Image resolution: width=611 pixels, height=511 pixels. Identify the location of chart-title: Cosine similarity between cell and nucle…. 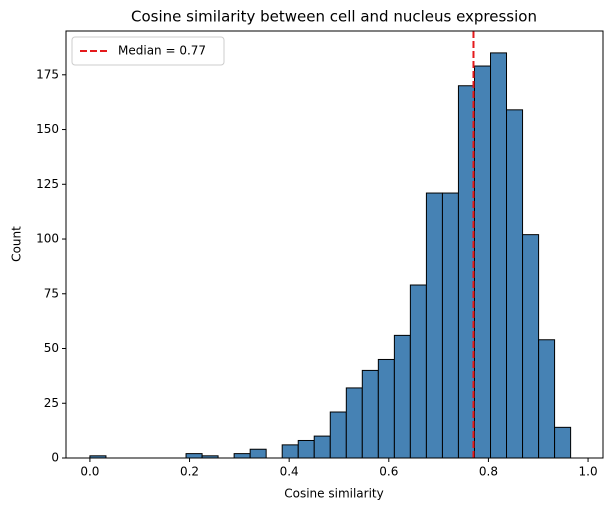
(334, 17).